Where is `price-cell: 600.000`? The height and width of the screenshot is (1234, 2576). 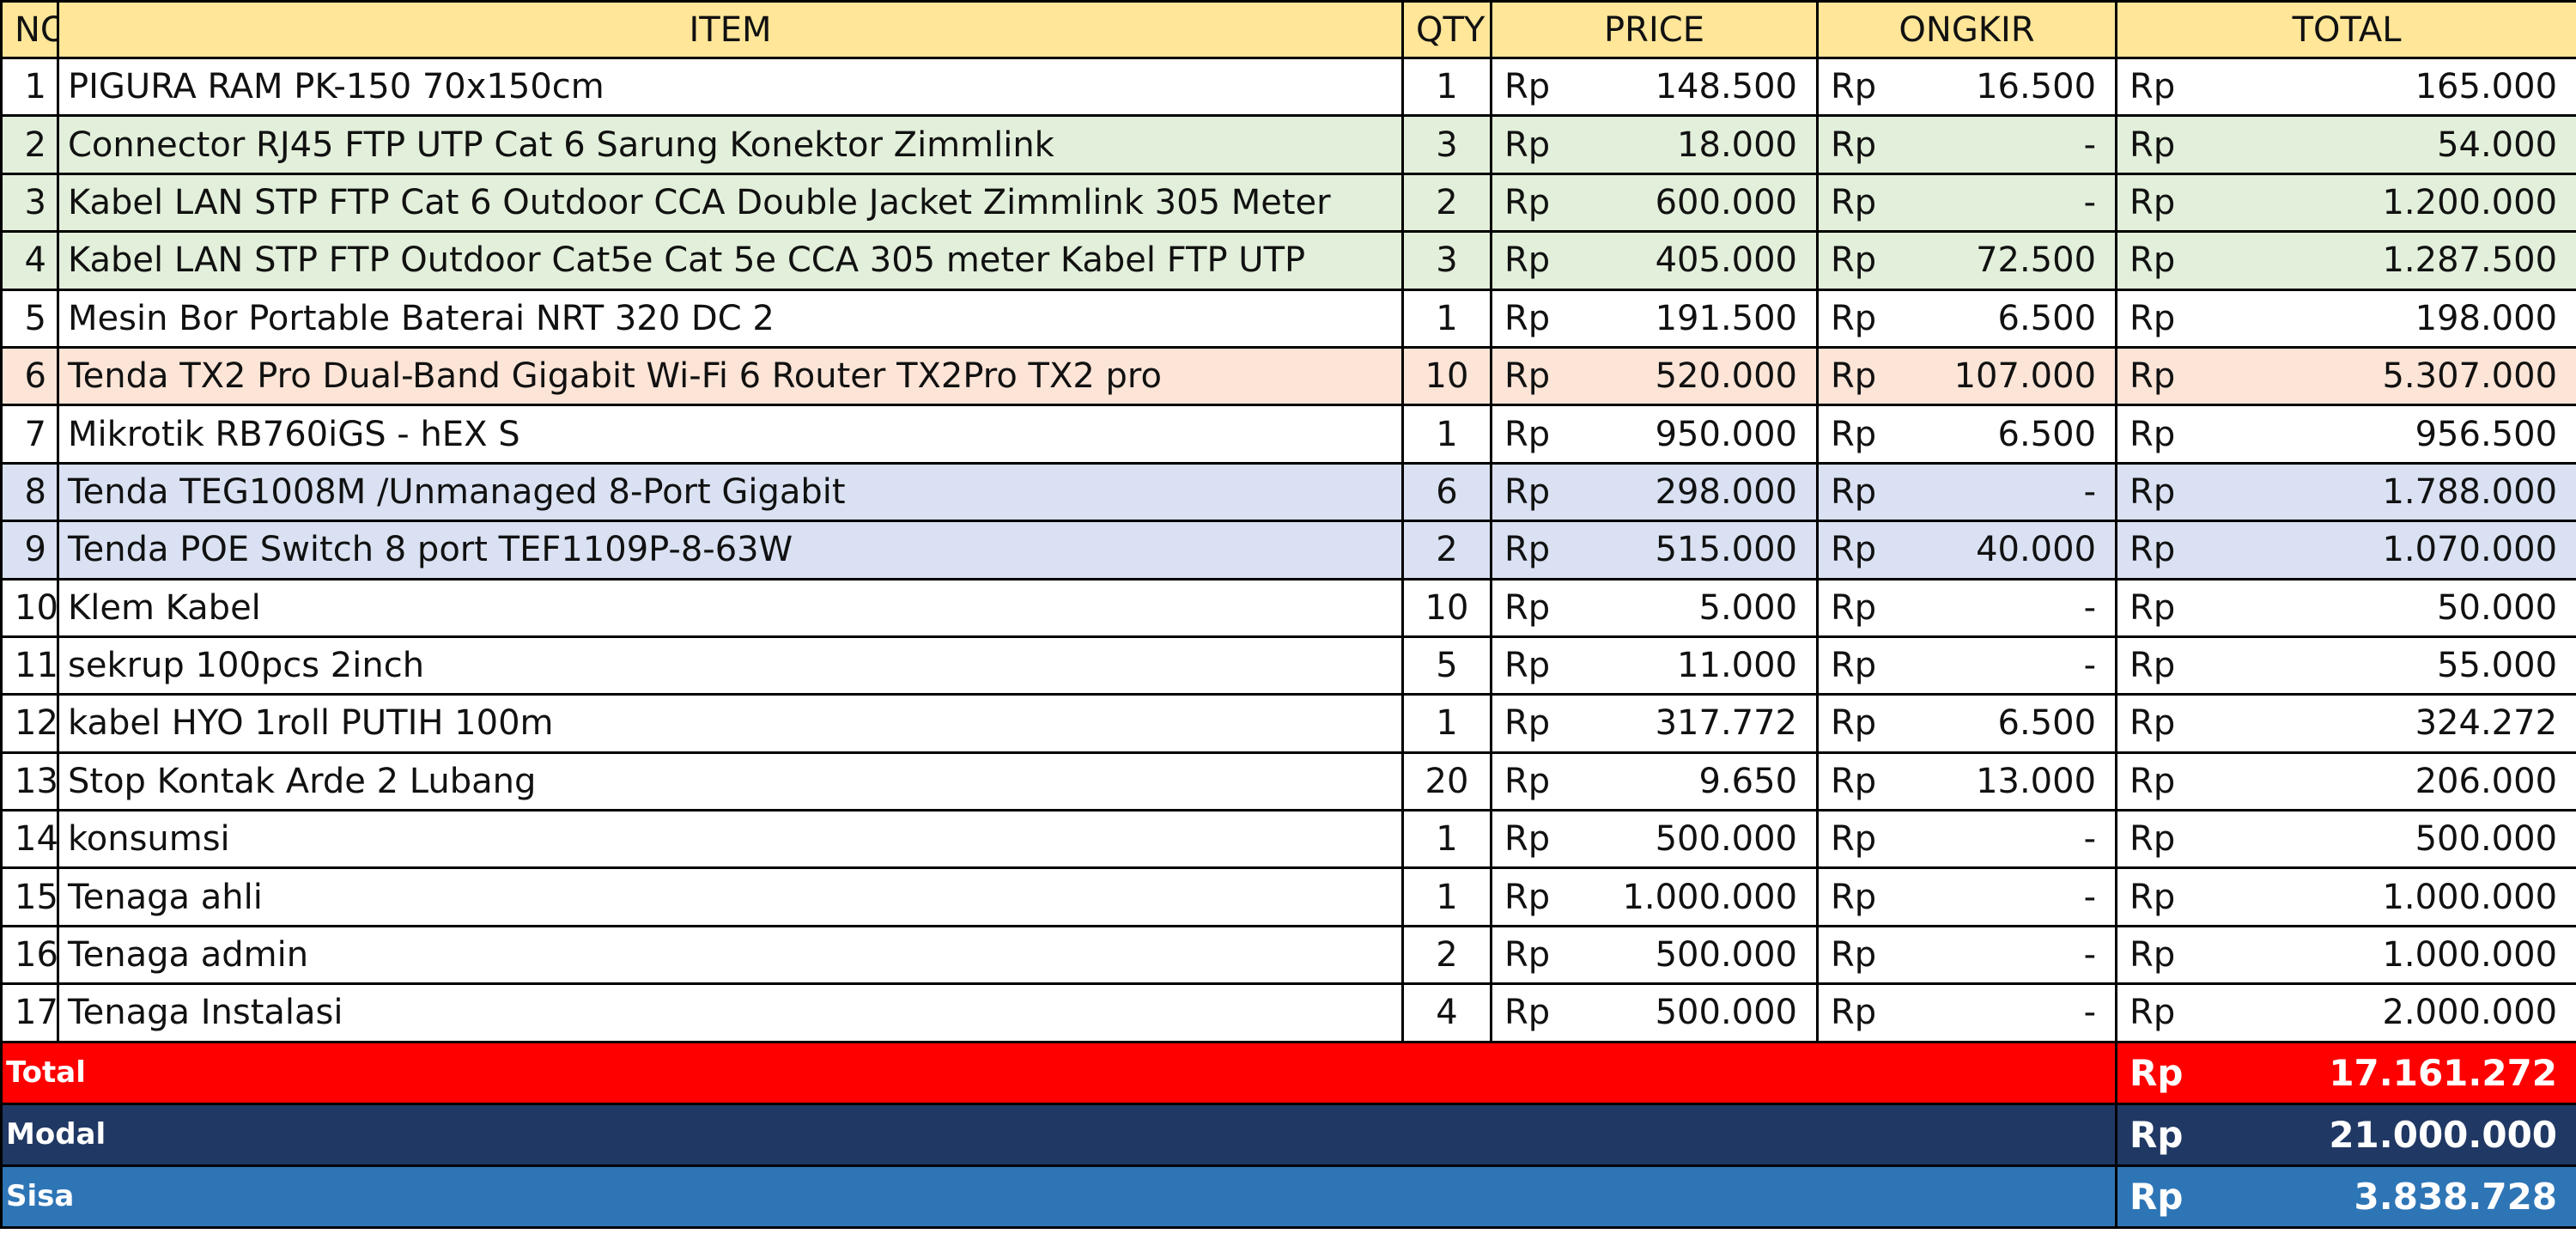 price-cell: 600.000 is located at coordinates (1698, 203).